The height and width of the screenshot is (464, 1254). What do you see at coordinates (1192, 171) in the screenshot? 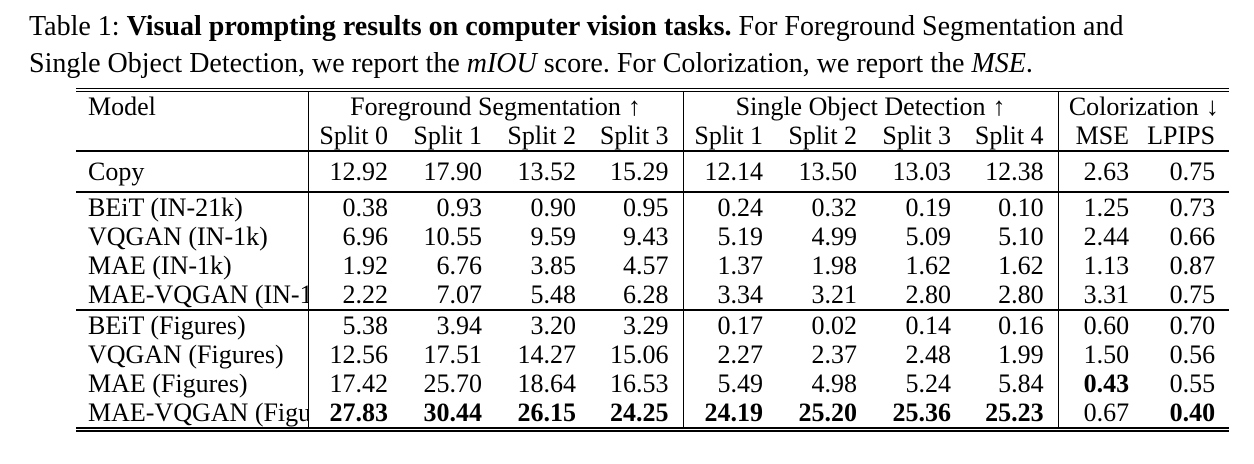
I see `cell: 0.75` at bounding box center [1192, 171].